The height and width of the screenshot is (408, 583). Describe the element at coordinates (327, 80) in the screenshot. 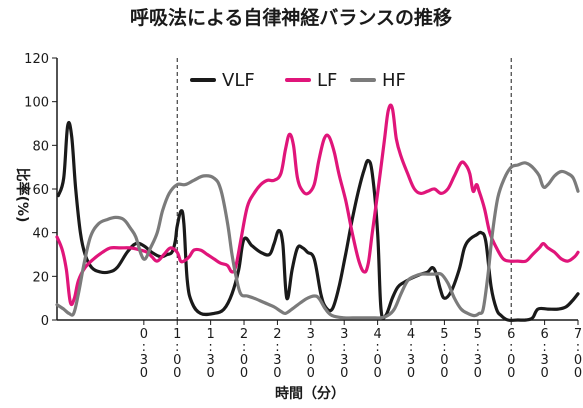

I see `legend-label-lf: LF` at that location.